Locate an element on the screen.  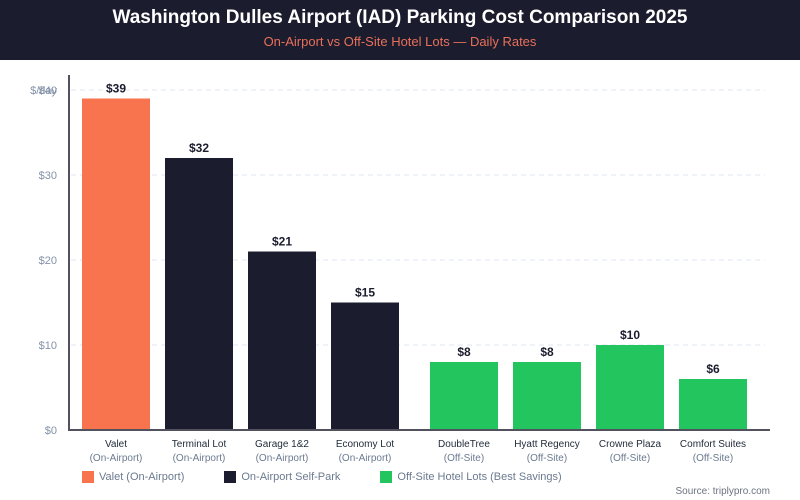
y-axis-label: $/day is located at coordinates (43, 91).